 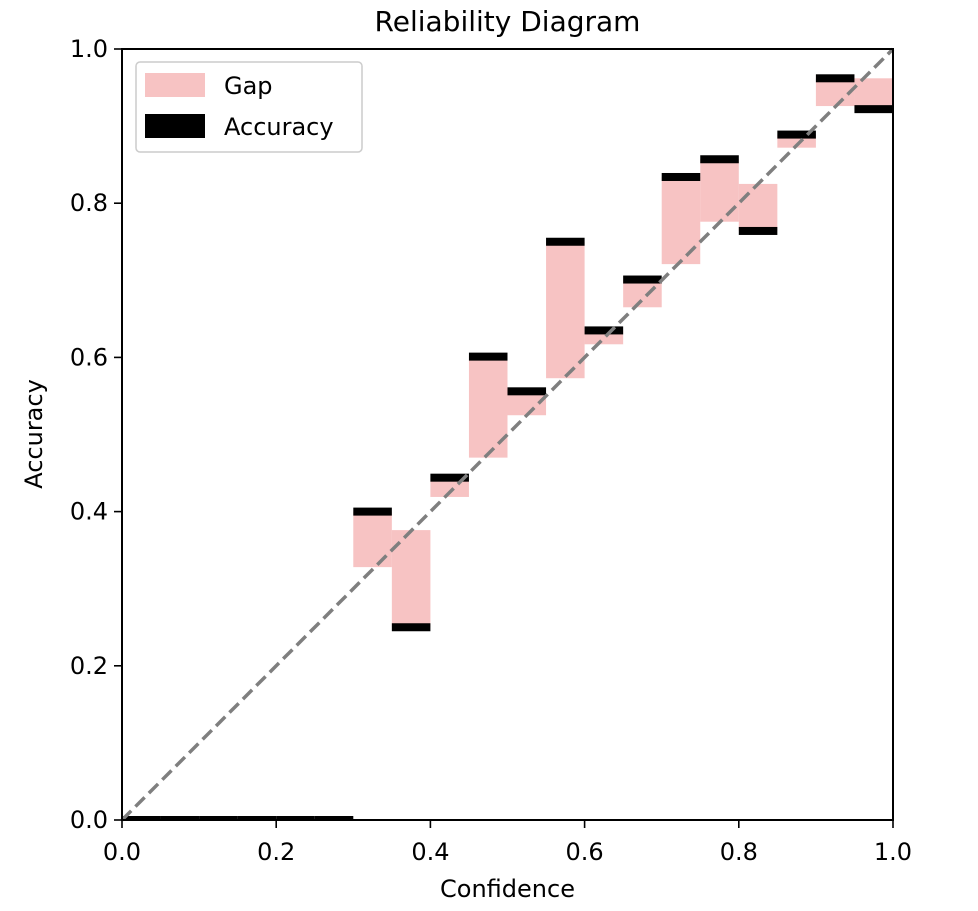 What do you see at coordinates (507, 889) in the screenshot?
I see `x-axis-label: Confidence` at bounding box center [507, 889].